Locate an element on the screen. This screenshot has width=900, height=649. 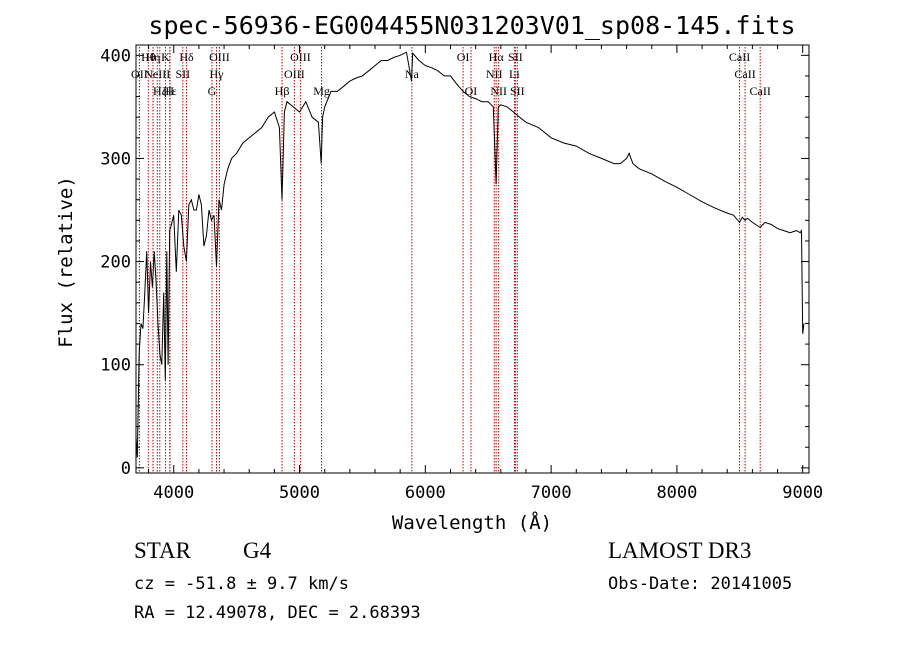
x-tick-label: 8000 is located at coordinates (676, 493).